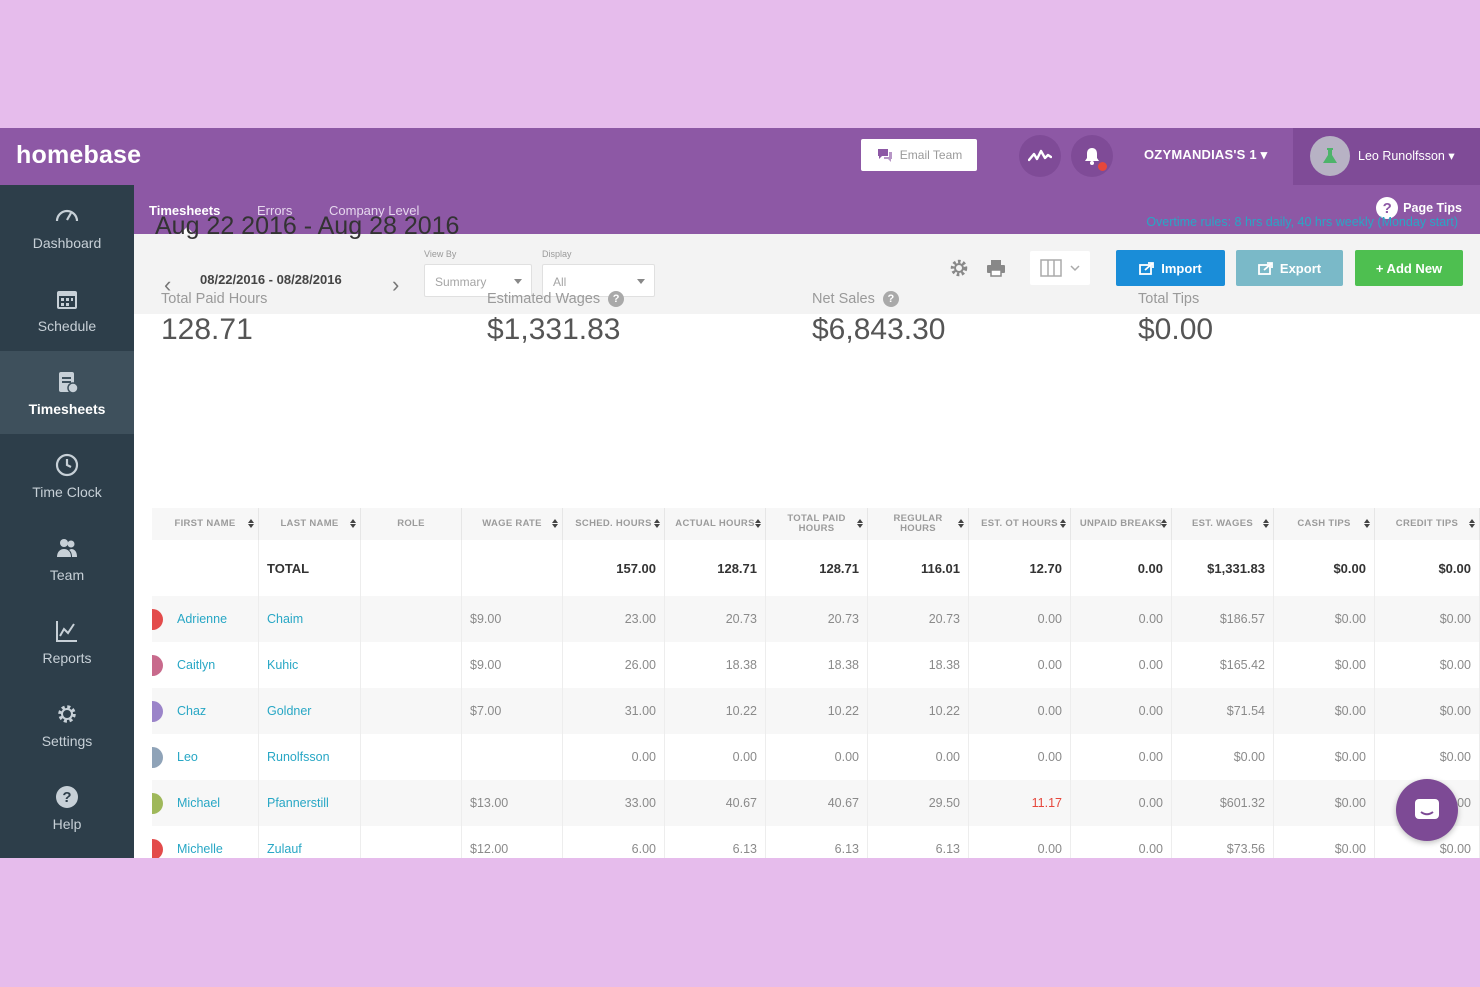  What do you see at coordinates (275, 210) in the screenshot?
I see `tab-errors: Errors` at bounding box center [275, 210].